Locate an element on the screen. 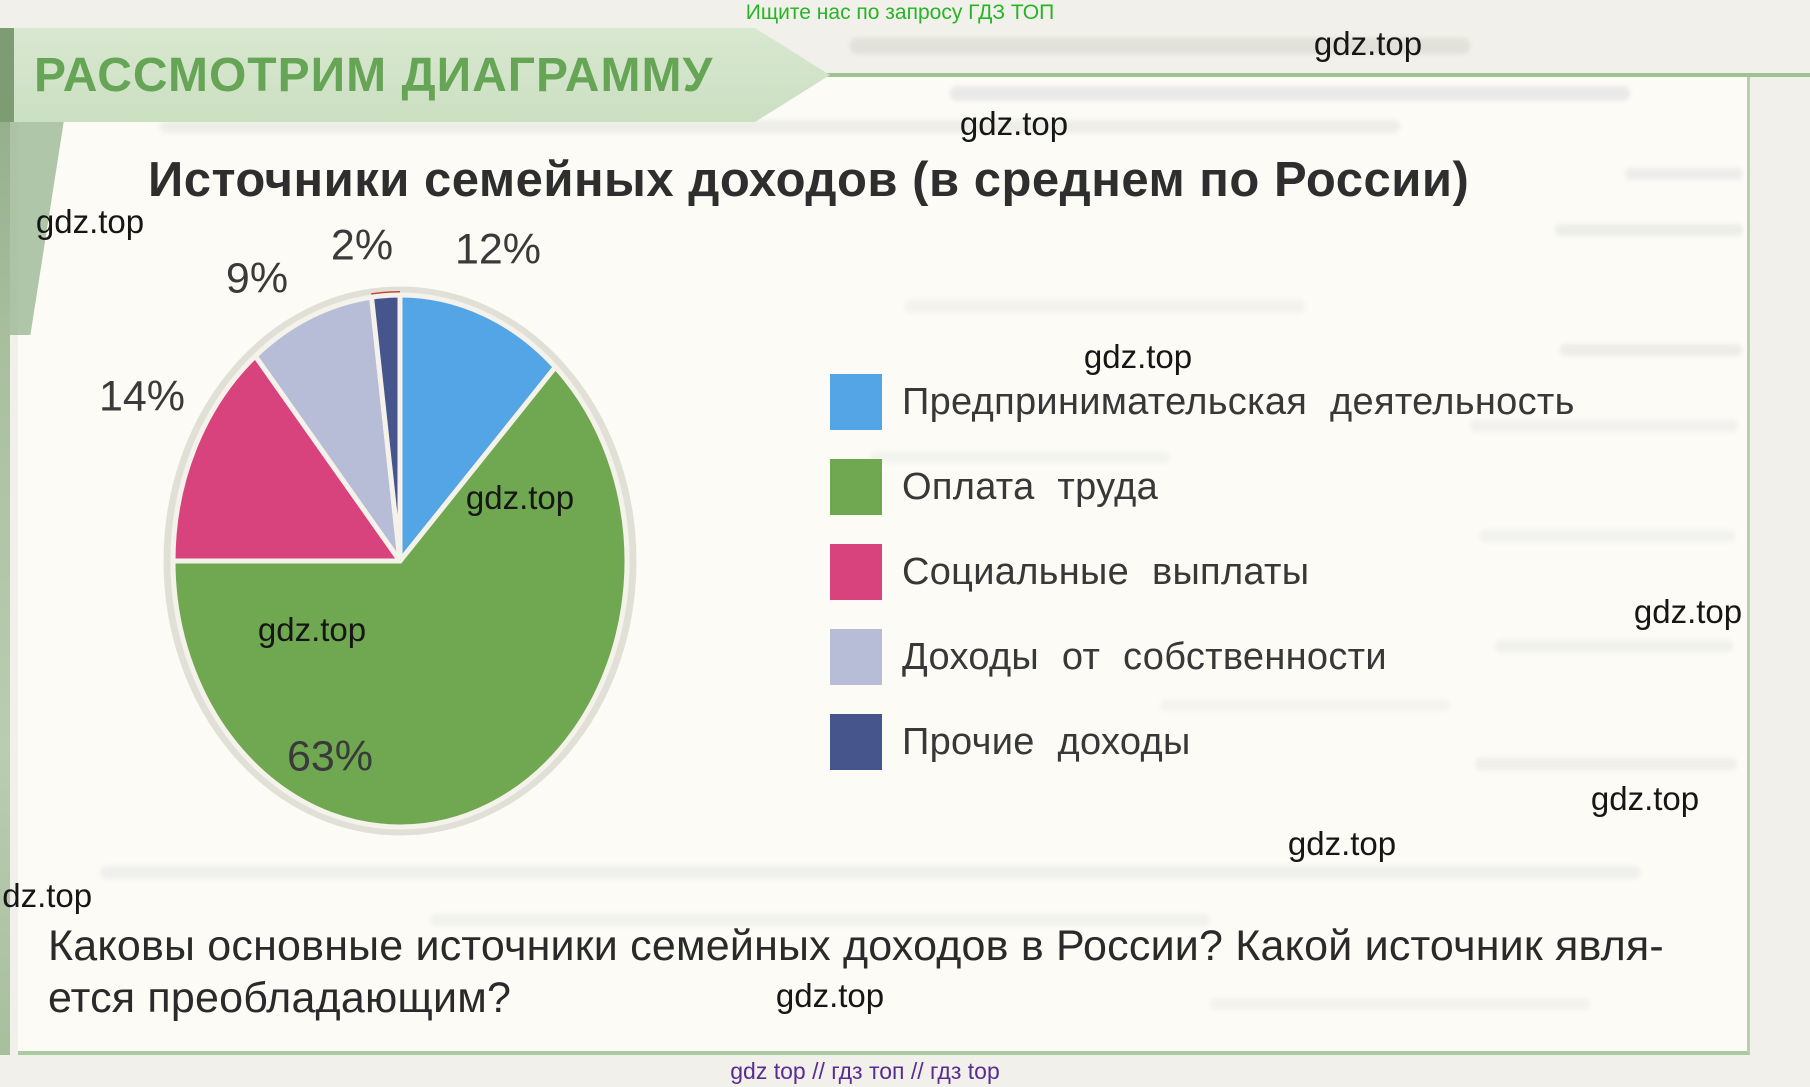  legend-item: Оплата труда is located at coordinates (1202, 487).